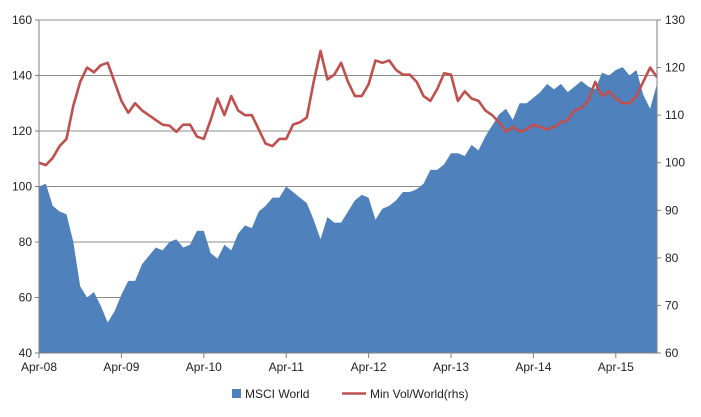 Image resolution: width=701 pixels, height=417 pixels. I want to click on y-tick-label-right: 90, so click(672, 210).